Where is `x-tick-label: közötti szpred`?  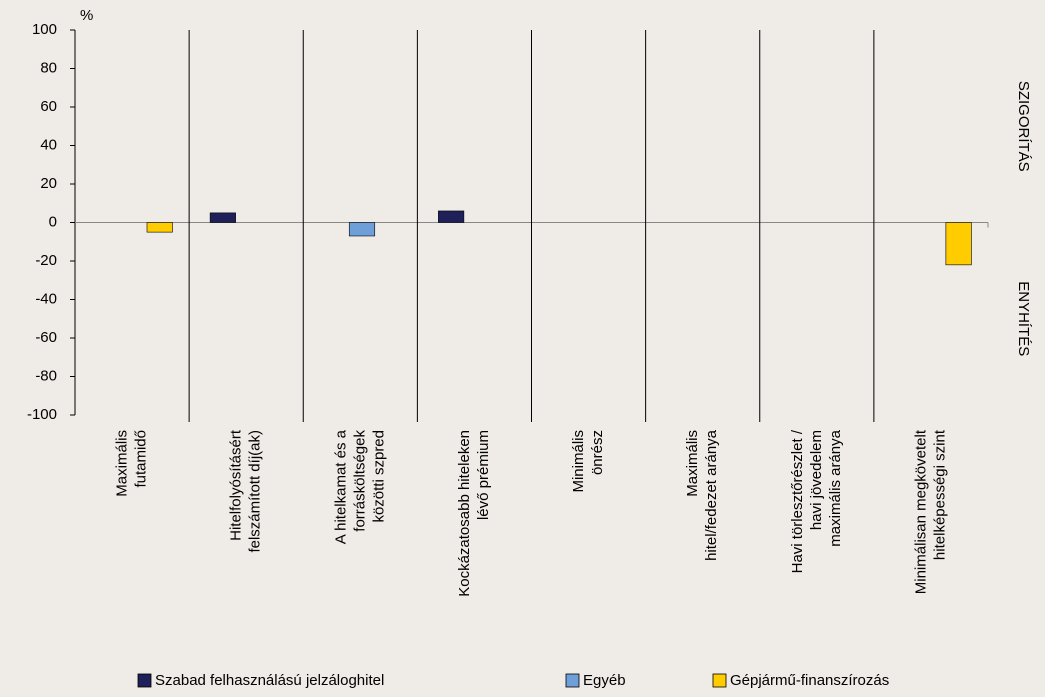
x-tick-label: közötti szpred is located at coordinates (378, 476).